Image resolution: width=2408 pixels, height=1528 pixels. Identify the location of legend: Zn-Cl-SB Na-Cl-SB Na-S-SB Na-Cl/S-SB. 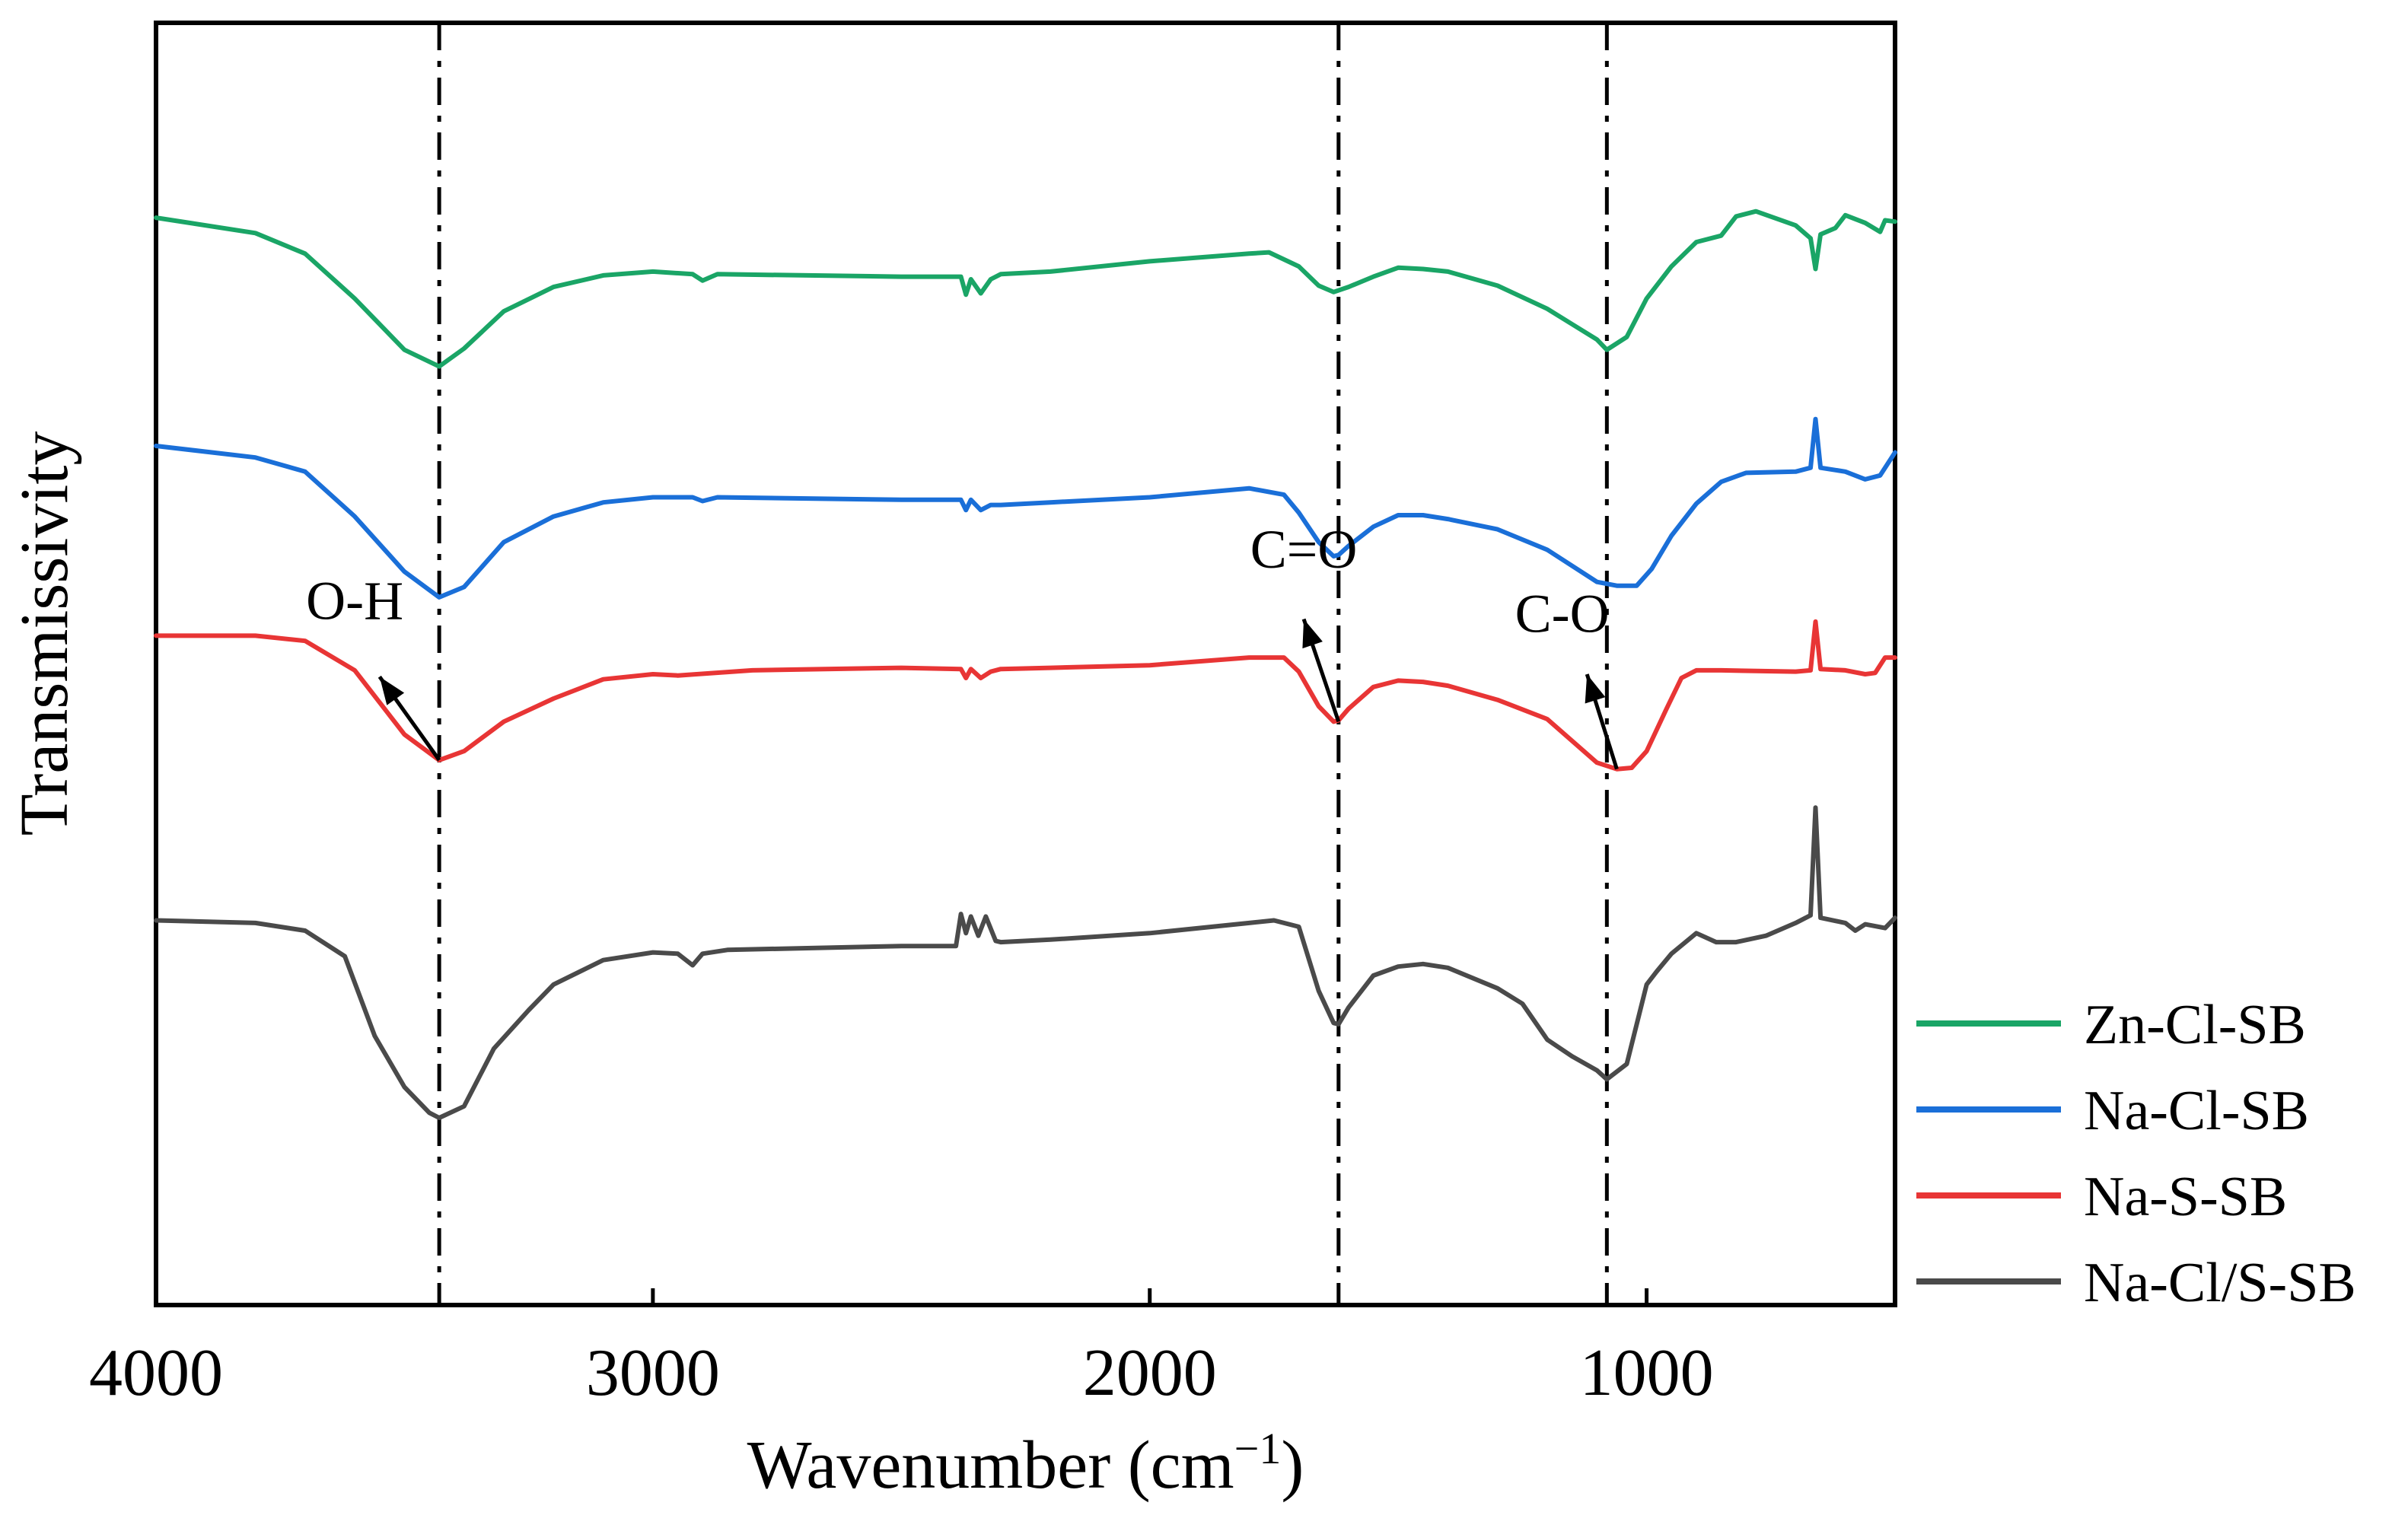
(2136, 1154).